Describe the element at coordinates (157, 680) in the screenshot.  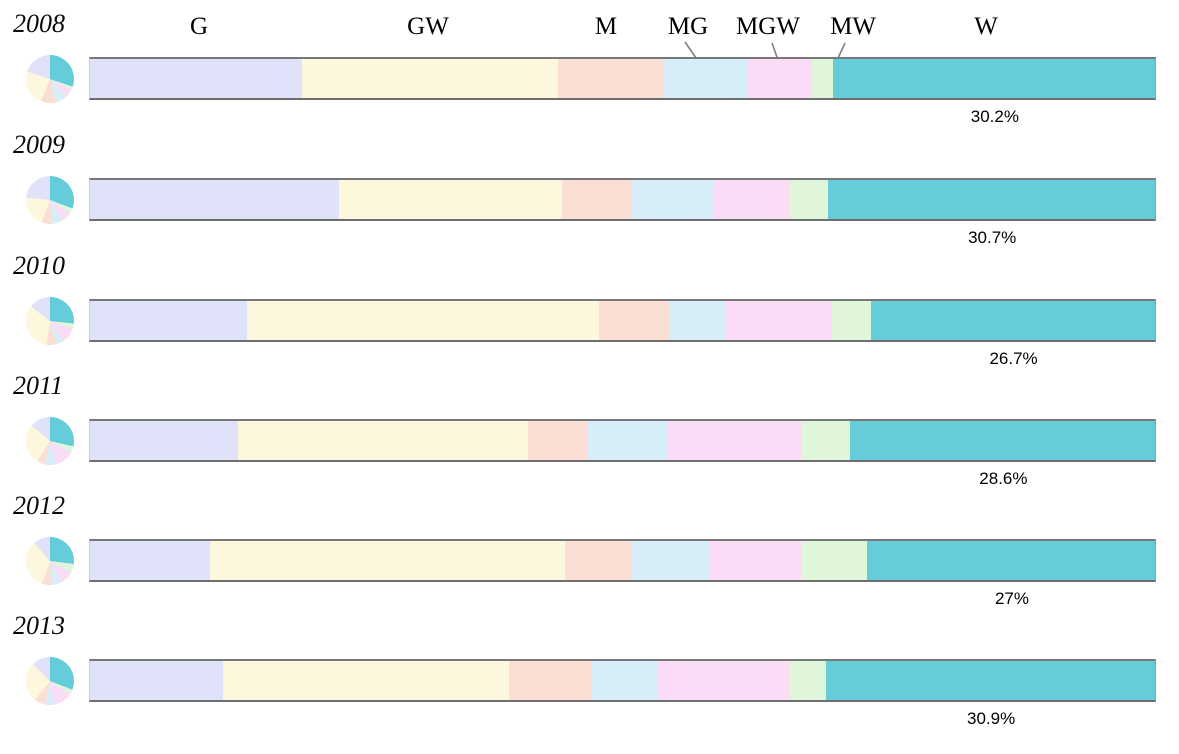
I see `bar-segment-g-2013` at that location.